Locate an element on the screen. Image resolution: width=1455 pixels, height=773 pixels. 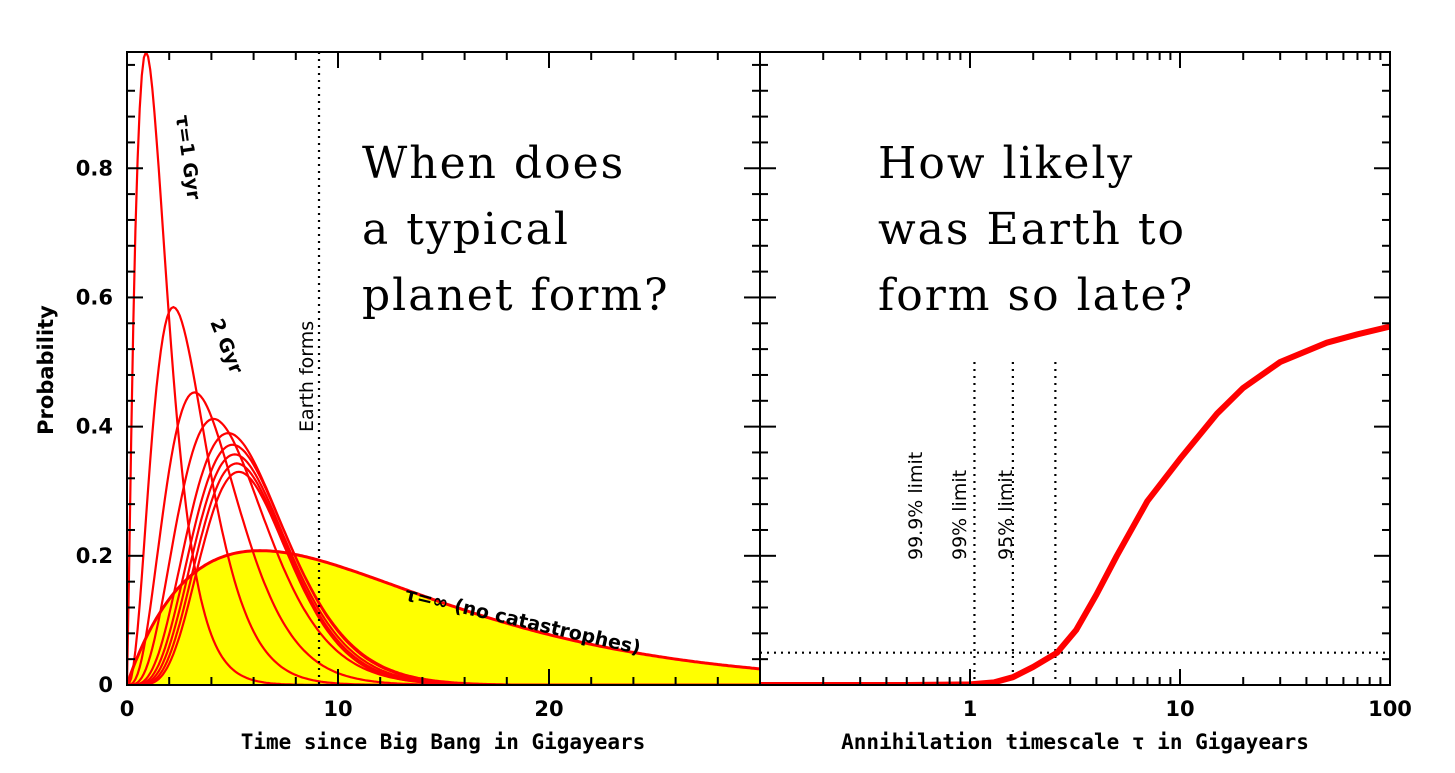
y-tick-label: 0.4 is located at coordinates (94, 427).